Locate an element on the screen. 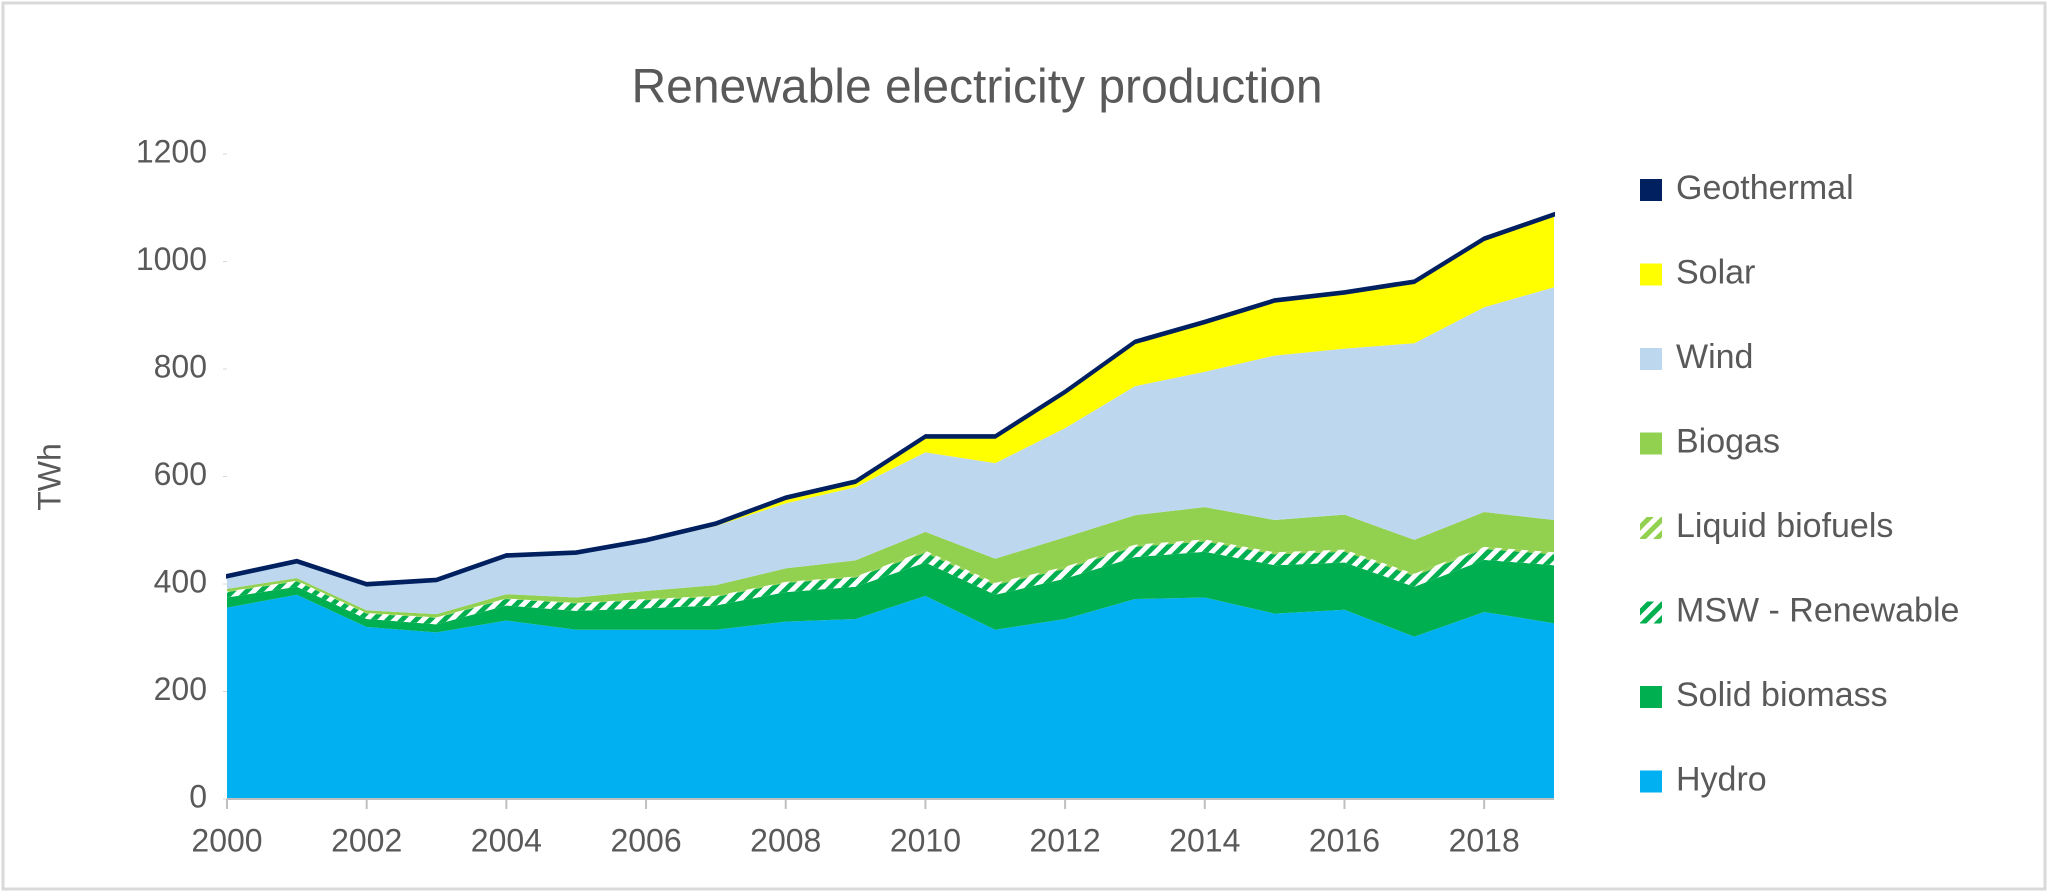  legend-label: Biogas is located at coordinates (1728, 441).